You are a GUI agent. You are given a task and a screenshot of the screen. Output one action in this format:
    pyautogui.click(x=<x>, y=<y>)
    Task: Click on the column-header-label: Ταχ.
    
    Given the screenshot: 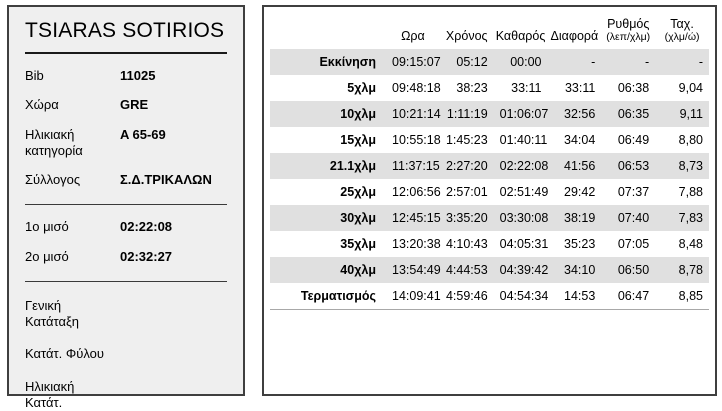 What is the action you would take?
    pyautogui.click(x=682, y=24)
    